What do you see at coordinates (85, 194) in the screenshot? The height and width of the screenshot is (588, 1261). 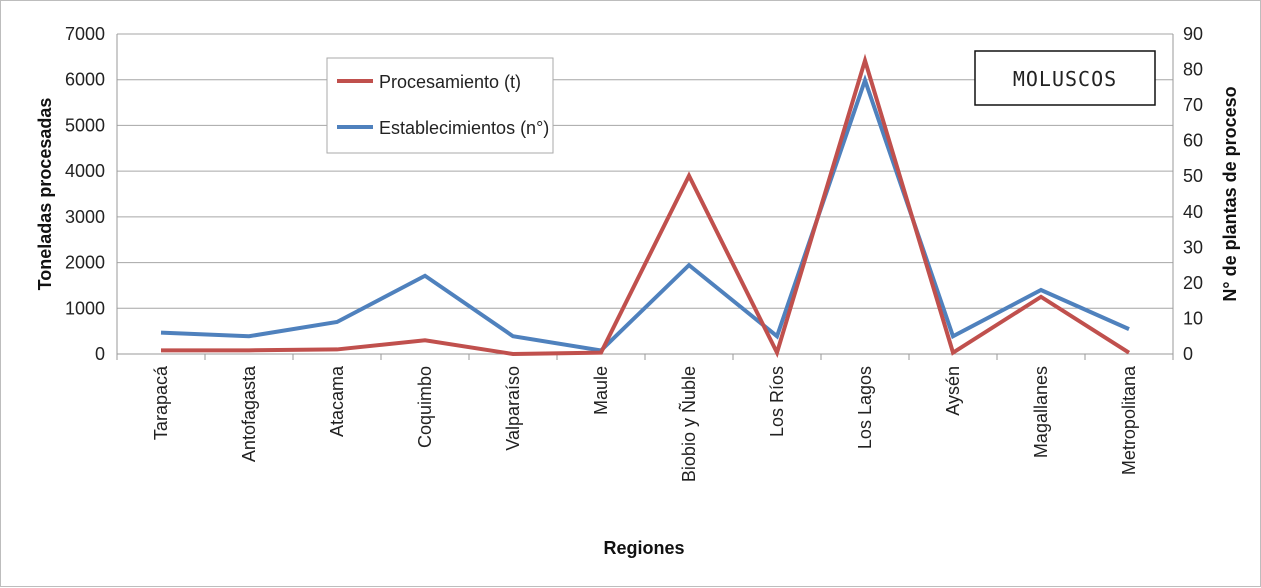 I see `left-axis-ticks: 0 1000 2000 3000 4000 5000 6000 7000` at bounding box center [85, 194].